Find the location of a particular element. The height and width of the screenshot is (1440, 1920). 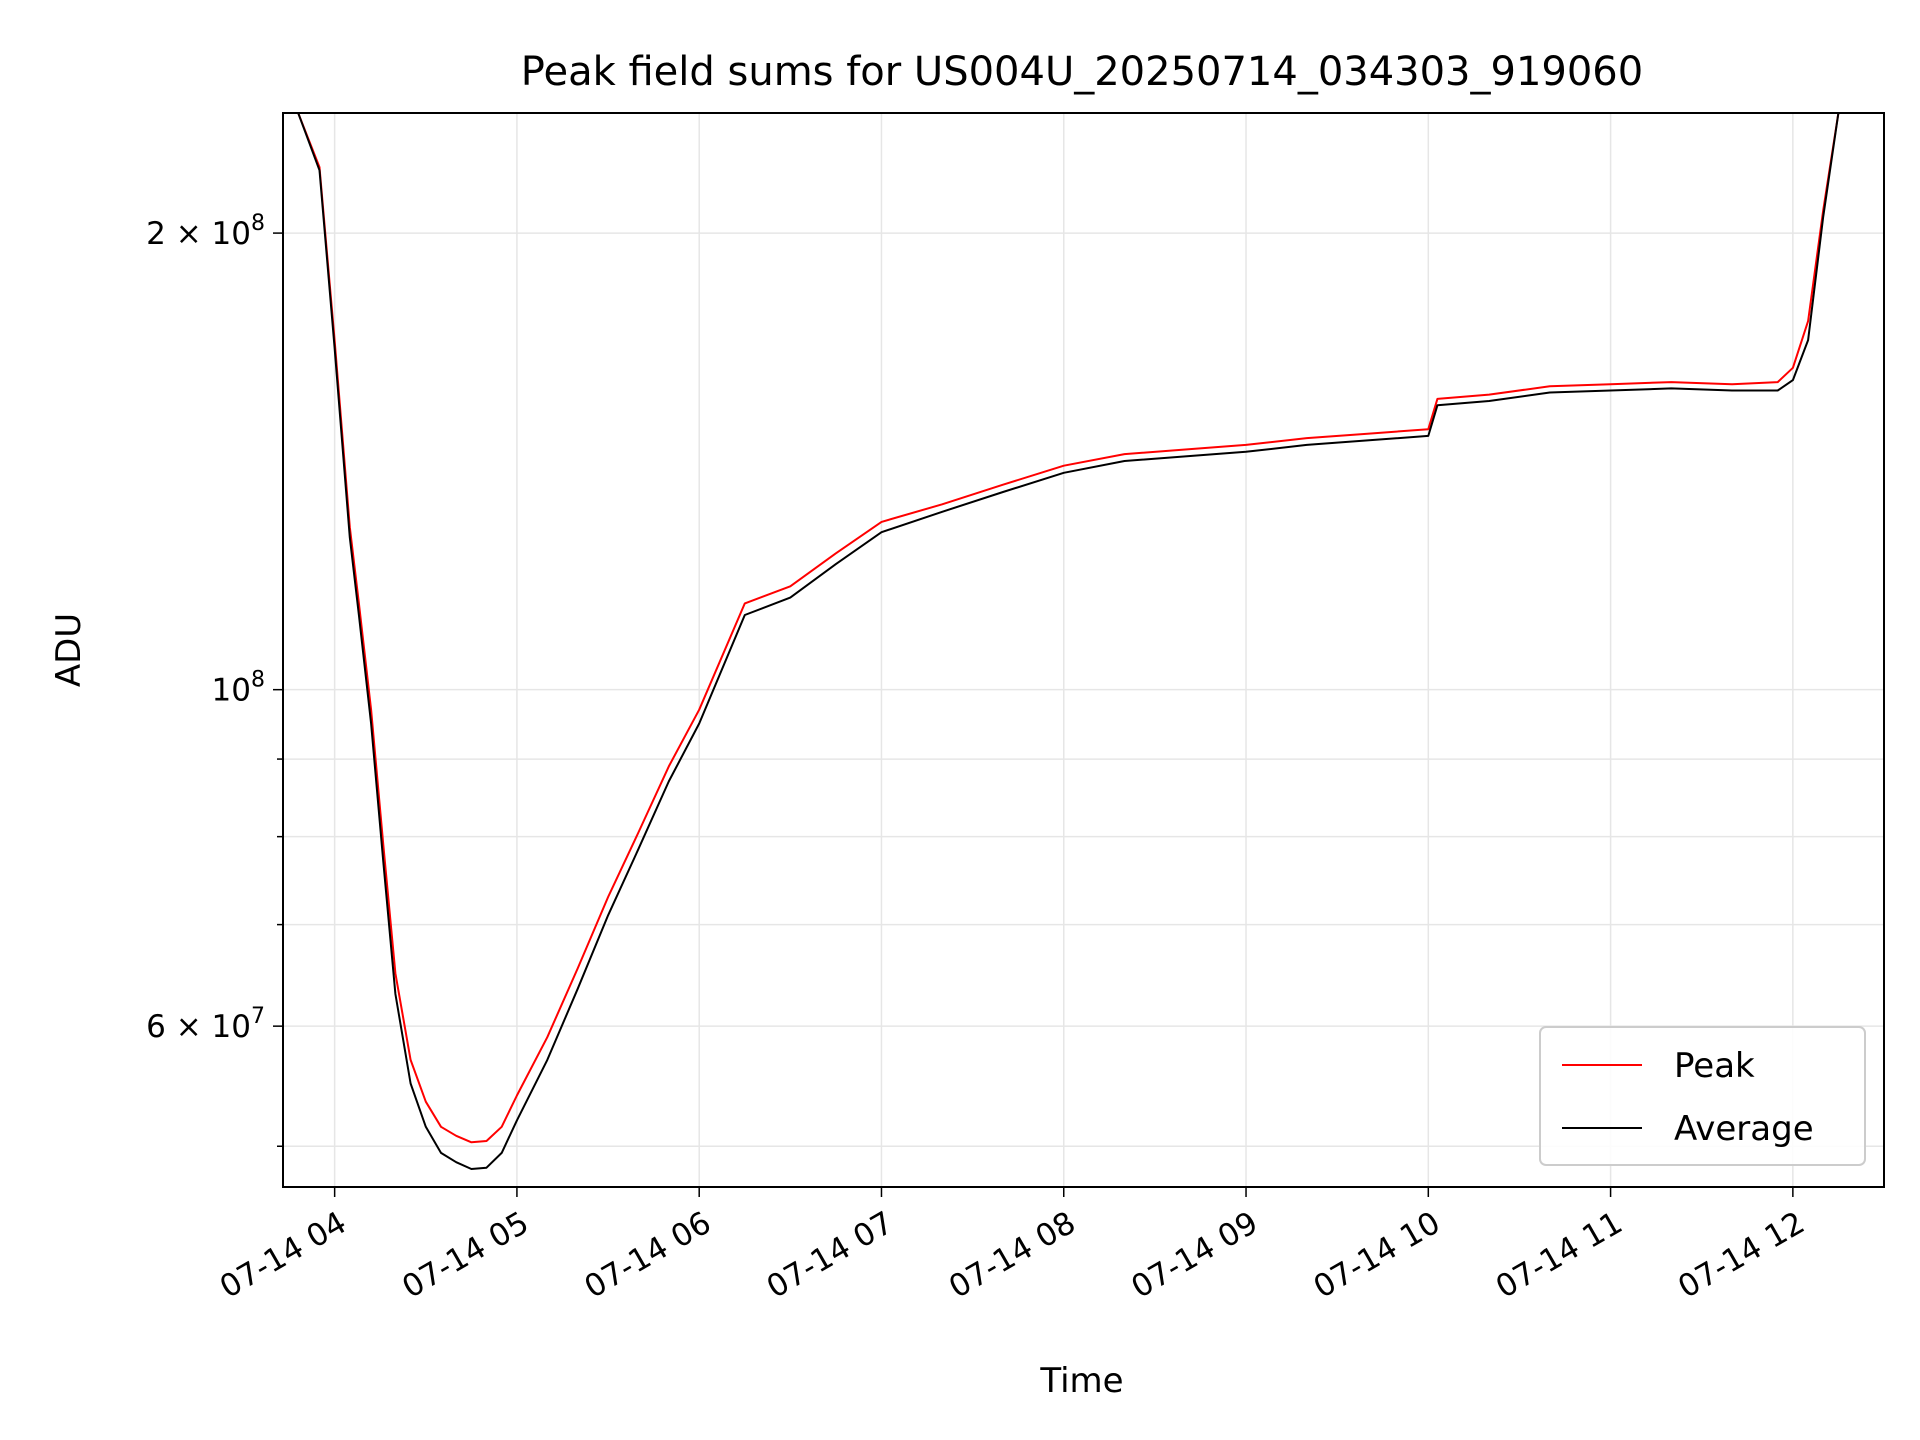

y-tick-label: 6 × 10⁷ is located at coordinates (205, 1024).